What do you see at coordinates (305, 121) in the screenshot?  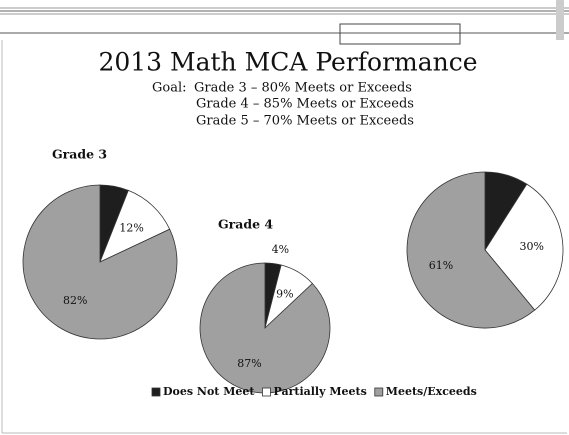 I see `goal-line: Grade 5 – 70% Meets or Exceeds` at bounding box center [305, 121].